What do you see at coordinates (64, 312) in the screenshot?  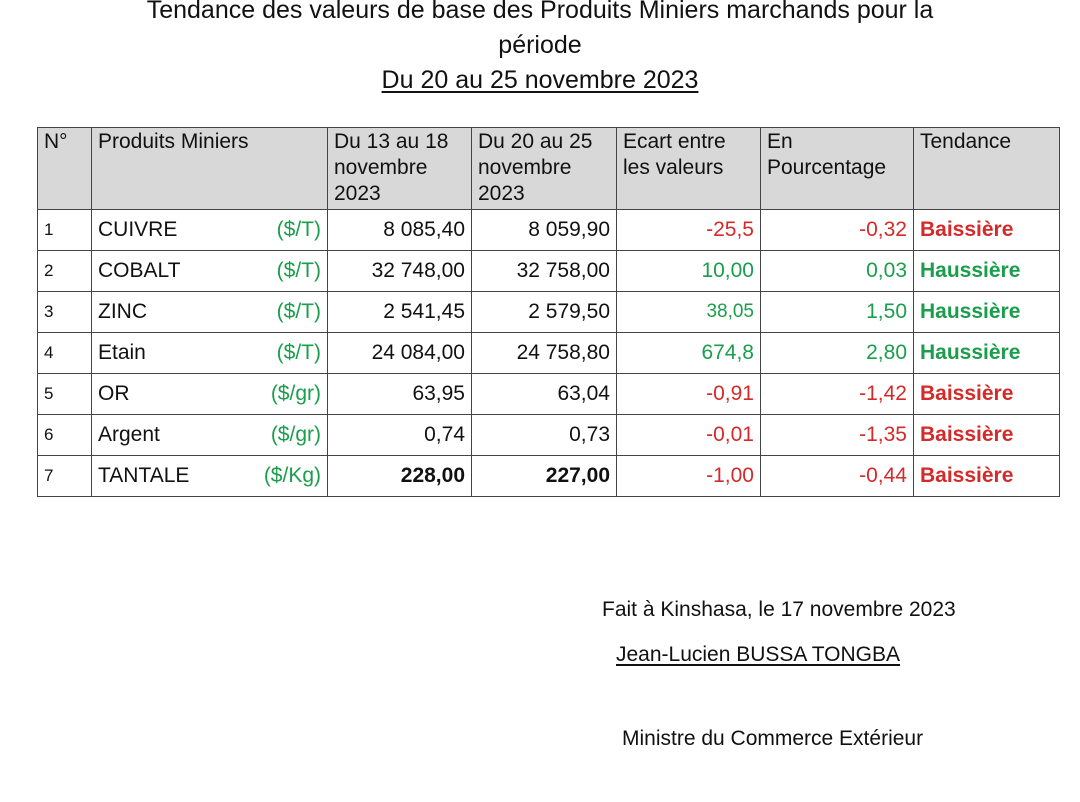 I see `row-number: 3` at bounding box center [64, 312].